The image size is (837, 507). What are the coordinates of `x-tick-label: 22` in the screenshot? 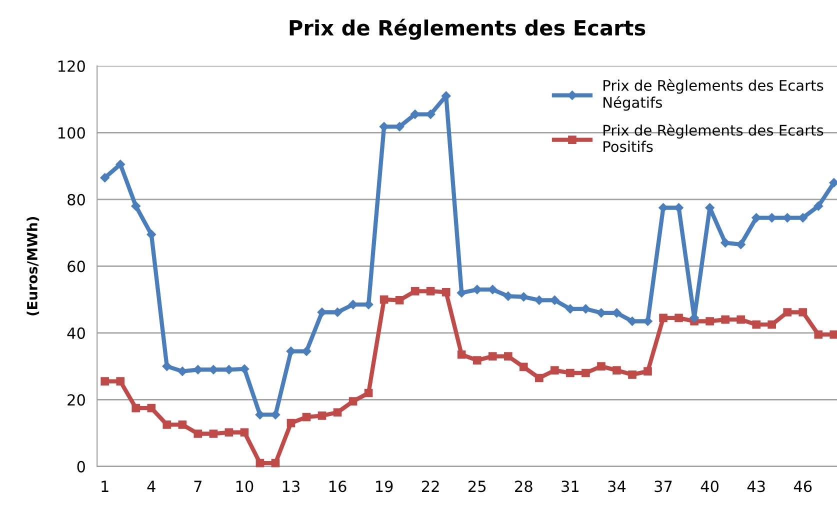 It's located at (430, 486).